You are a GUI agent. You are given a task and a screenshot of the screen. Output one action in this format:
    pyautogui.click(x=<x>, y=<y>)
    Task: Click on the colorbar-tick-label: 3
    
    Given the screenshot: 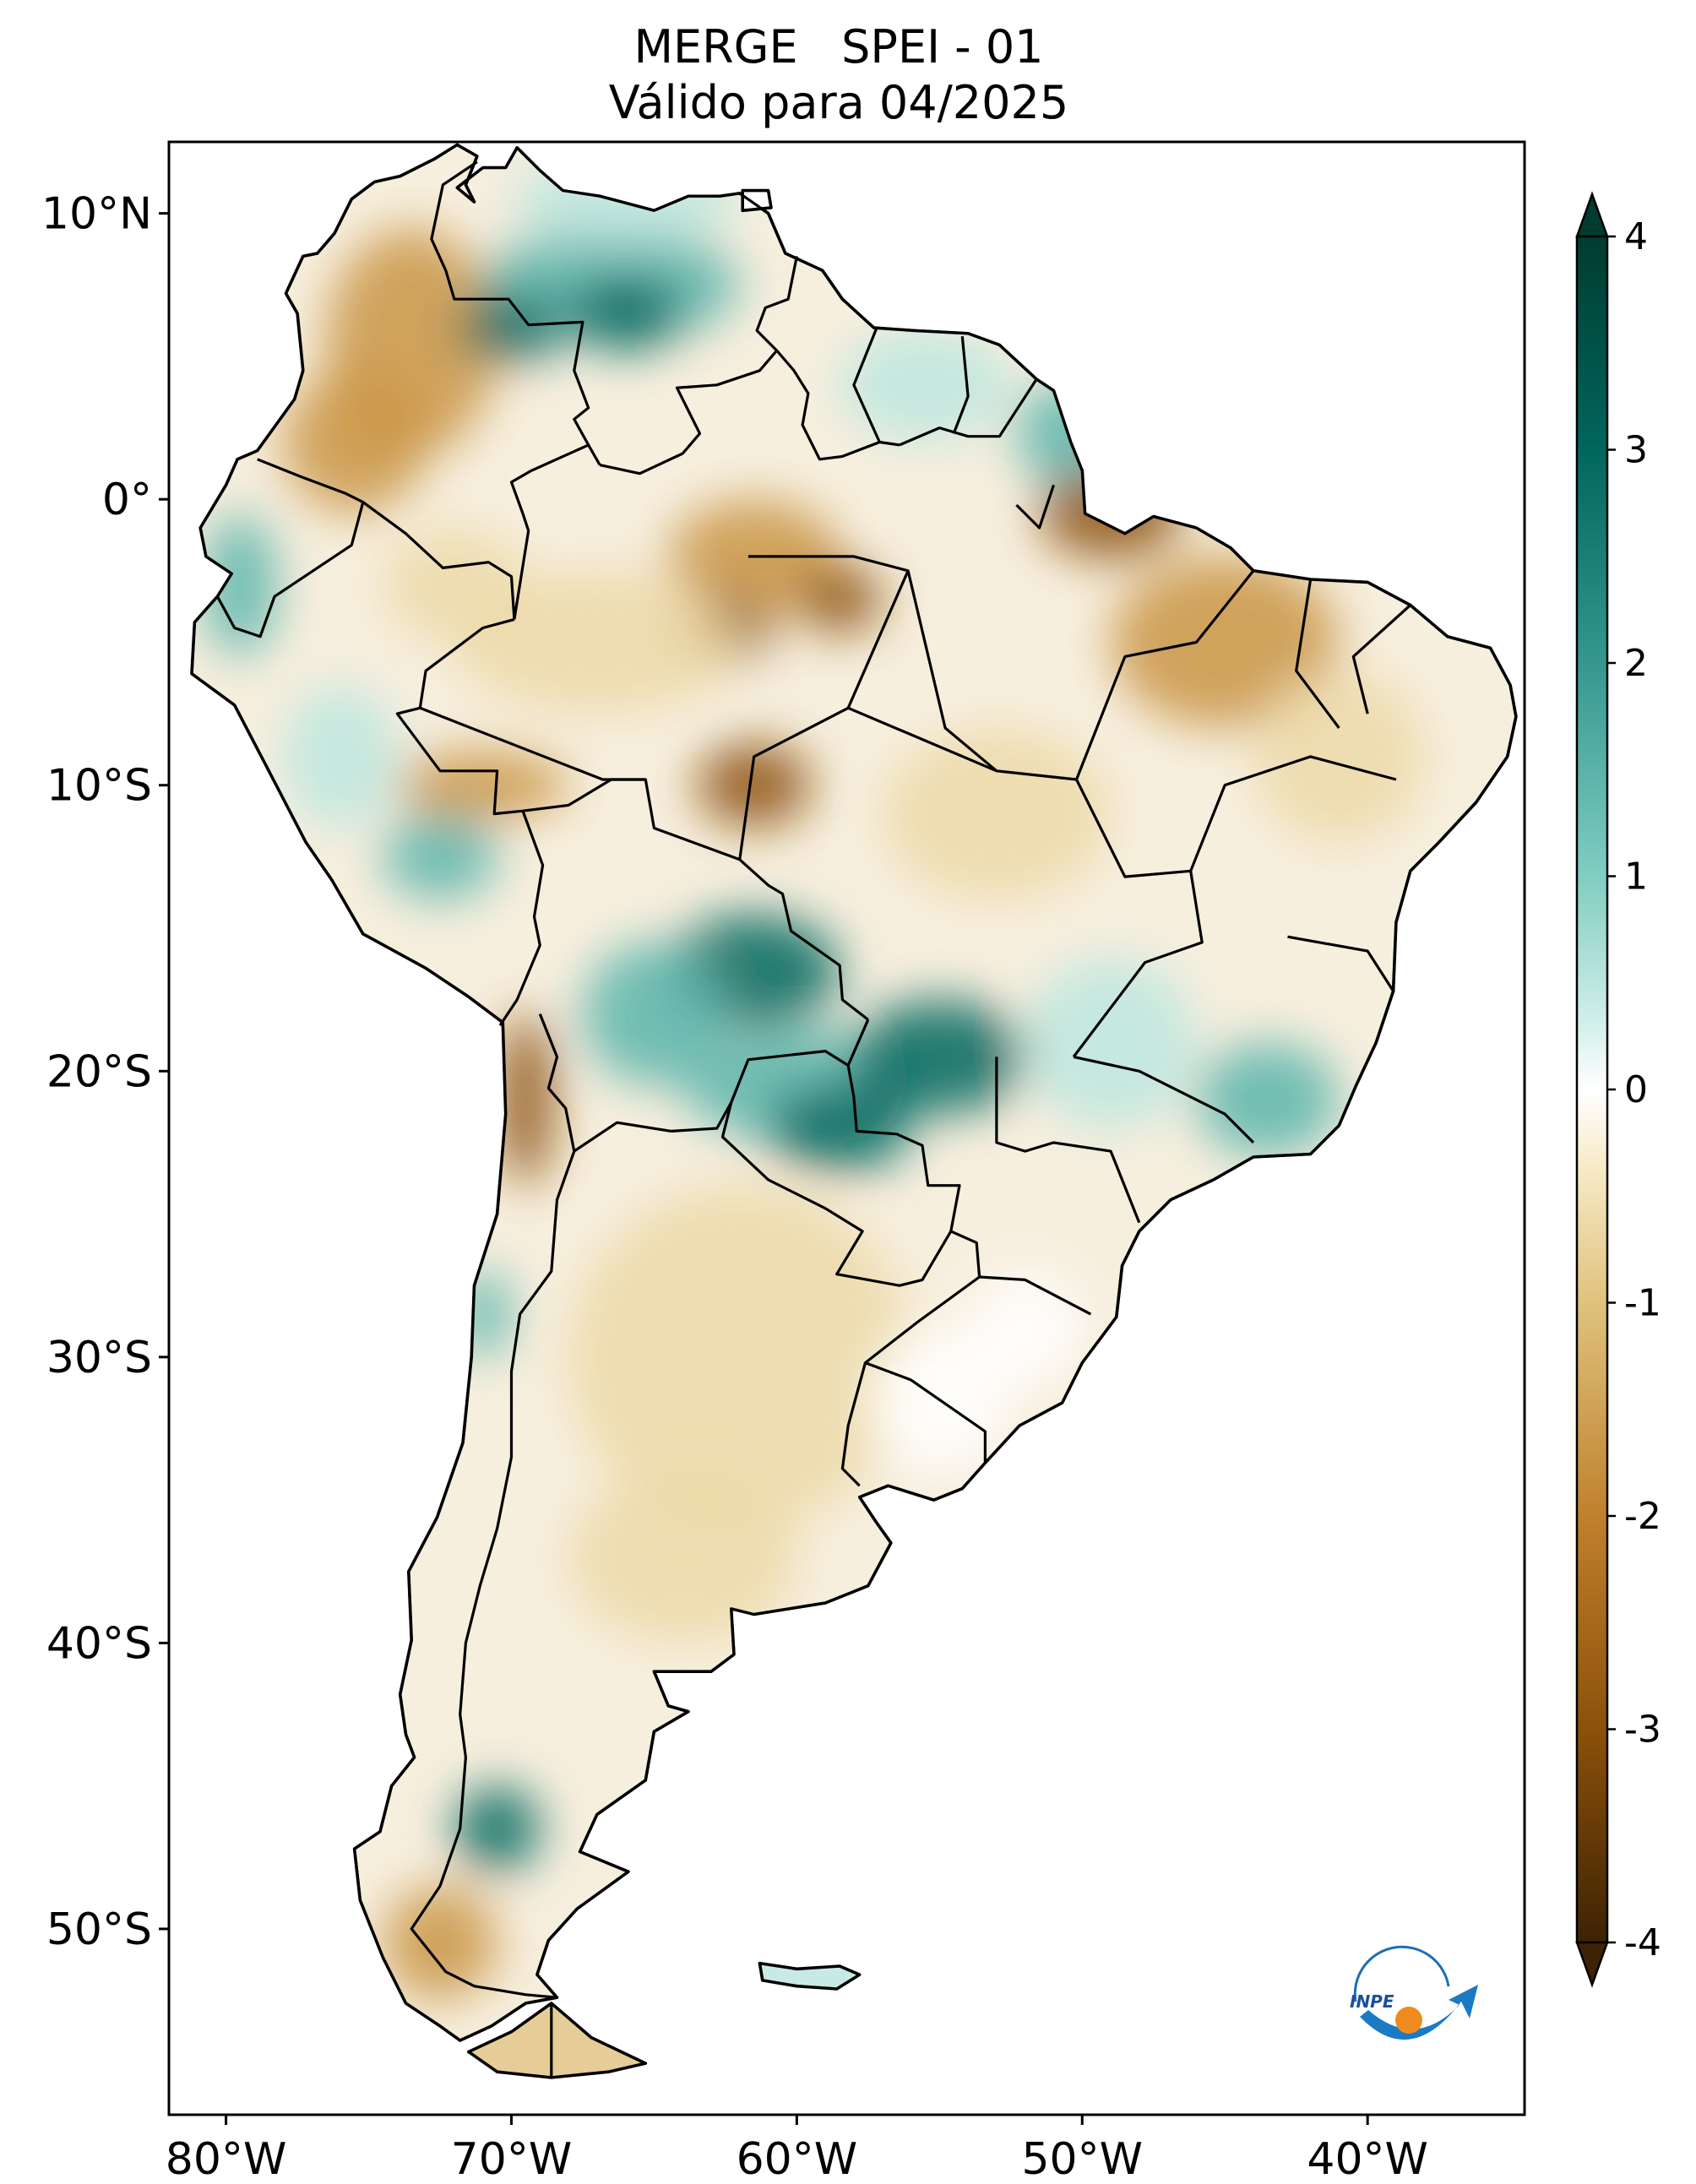 What is the action you would take?
    pyautogui.click(x=1636, y=450)
    